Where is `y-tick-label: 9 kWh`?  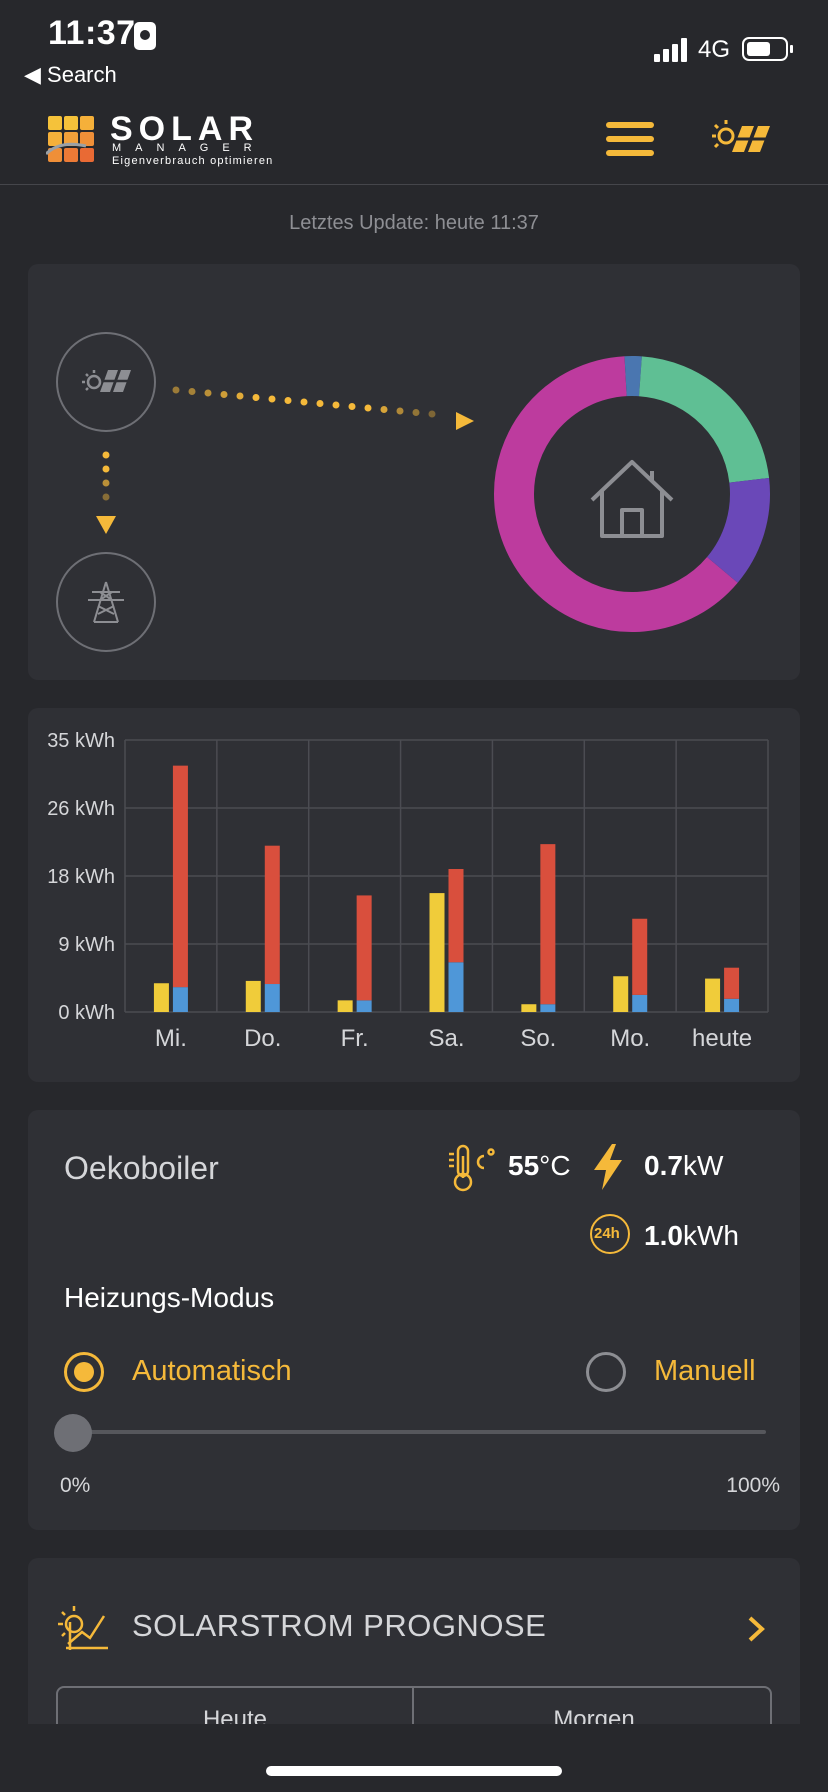 y-tick-label: 9 kWh is located at coordinates (86, 945).